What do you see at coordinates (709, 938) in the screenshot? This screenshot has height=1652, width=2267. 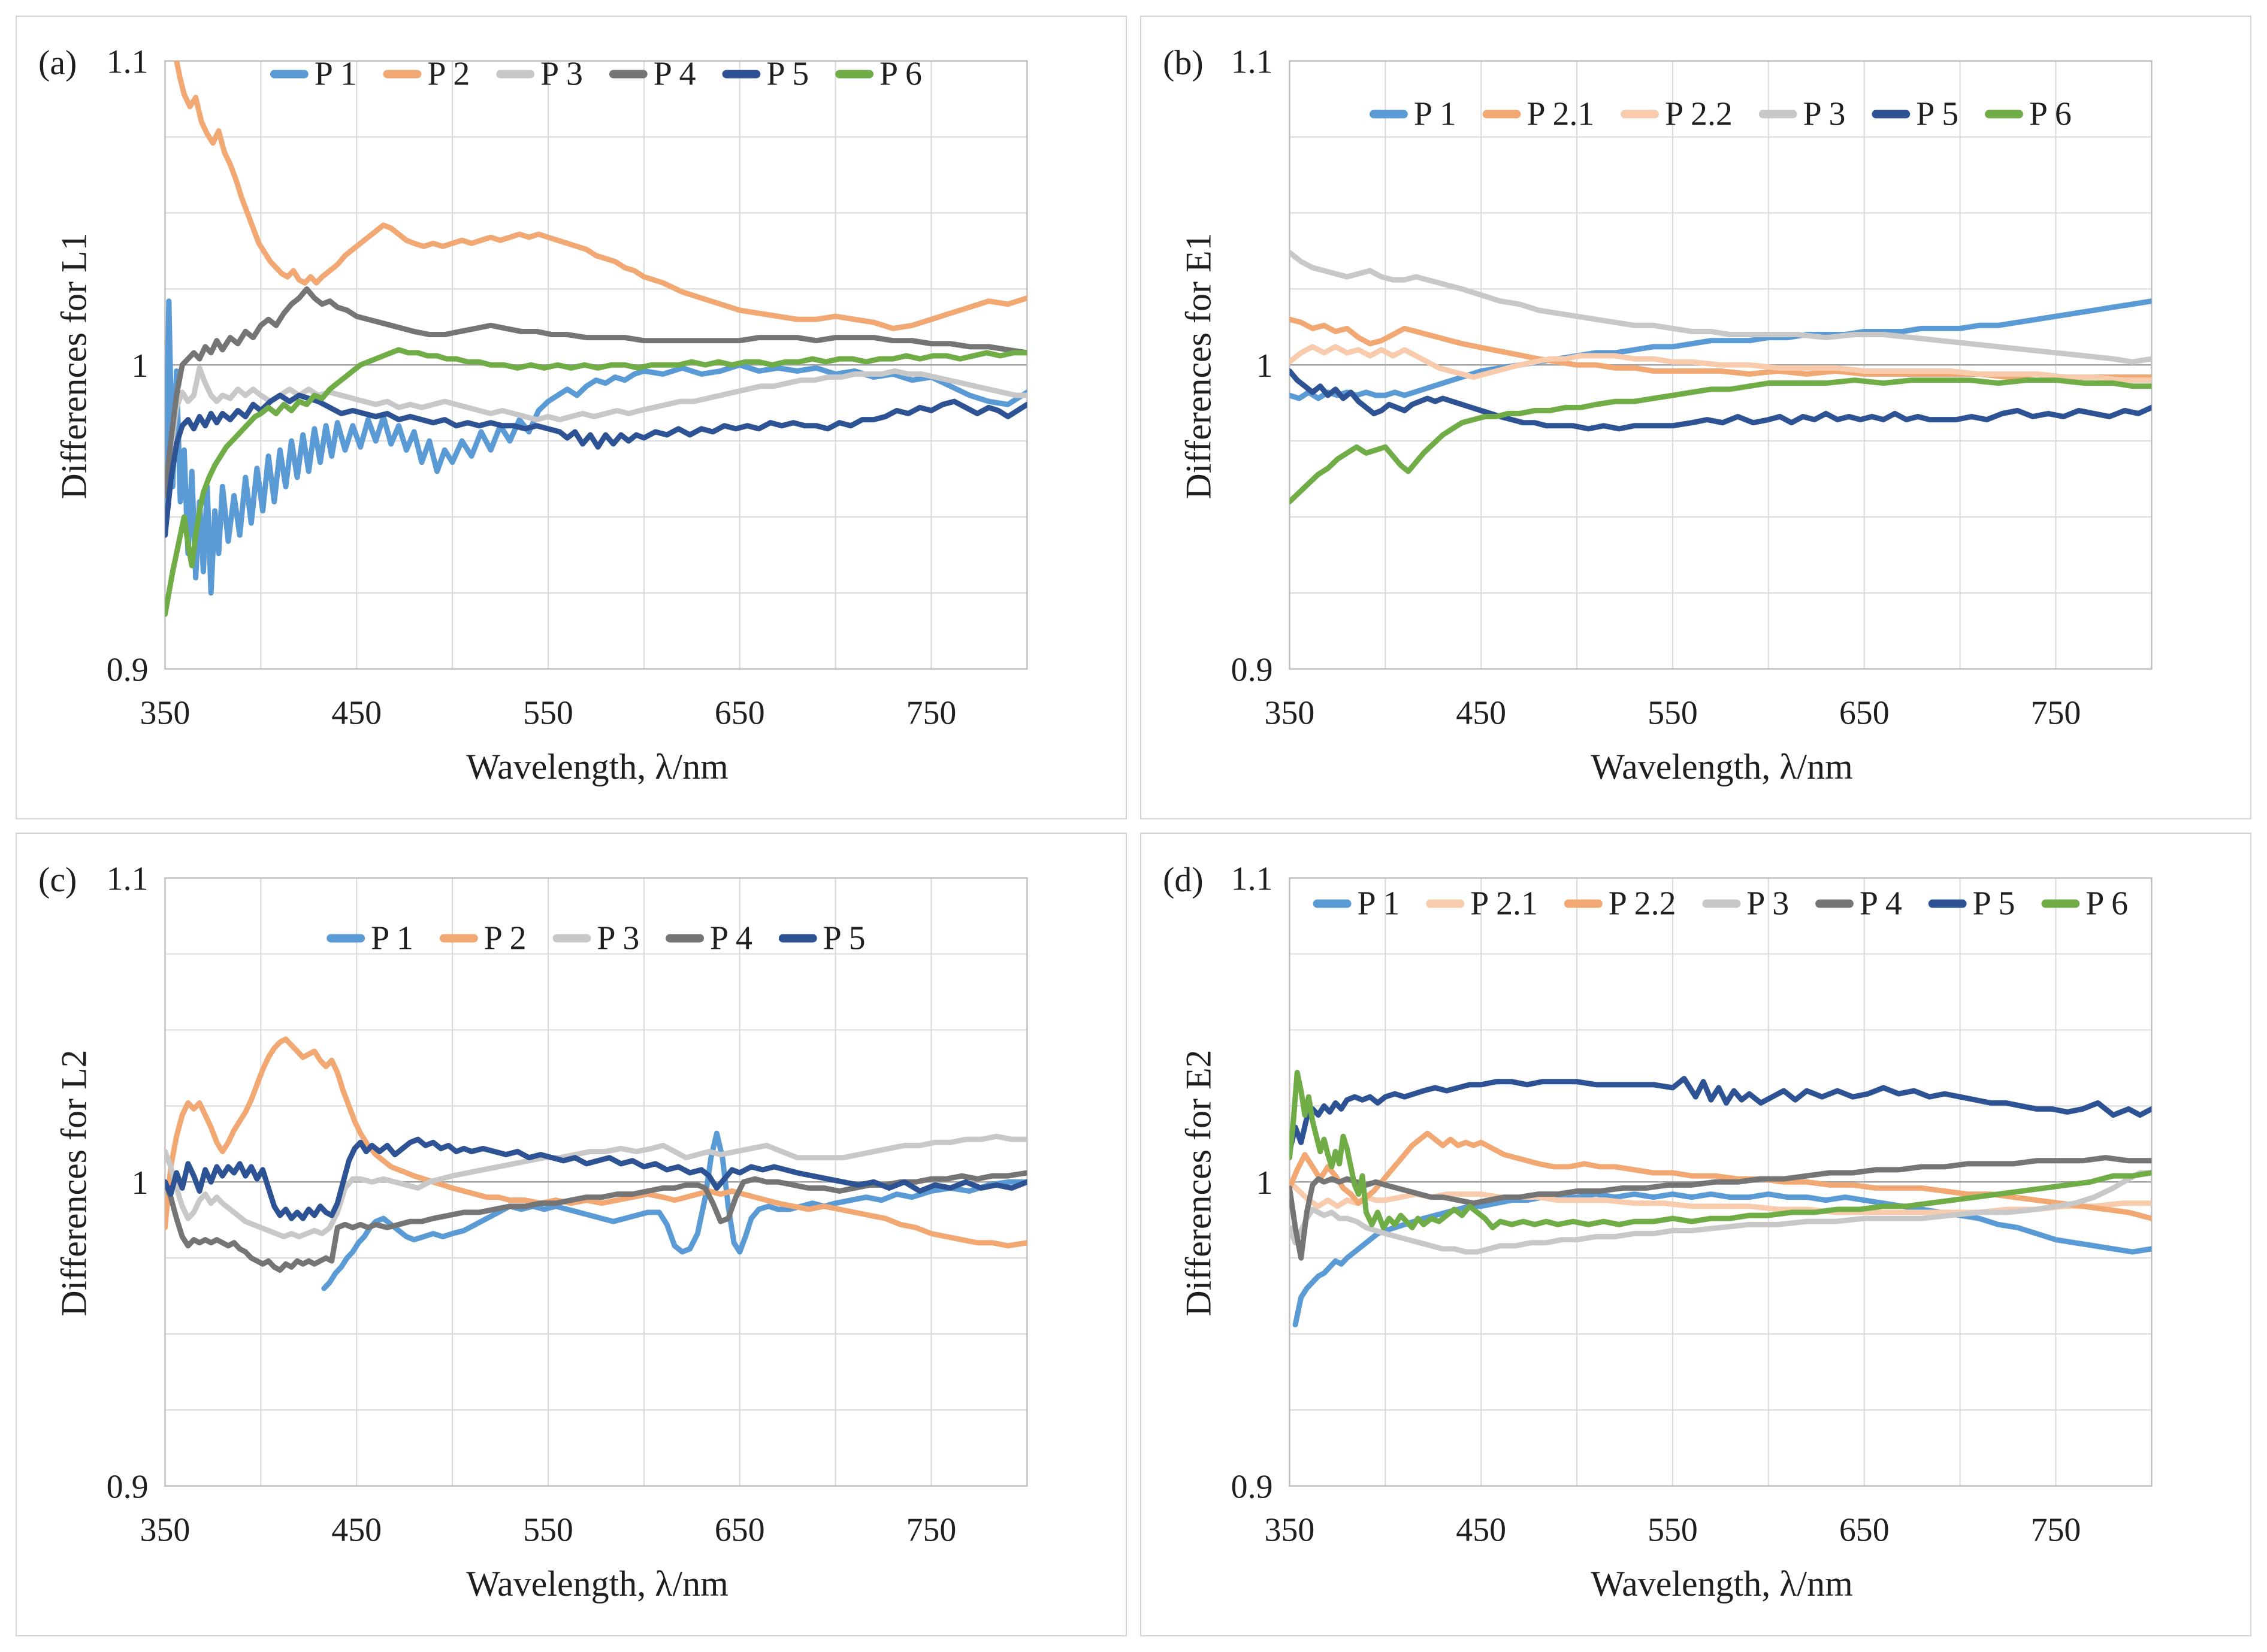 I see `legend-item: P 4` at bounding box center [709, 938].